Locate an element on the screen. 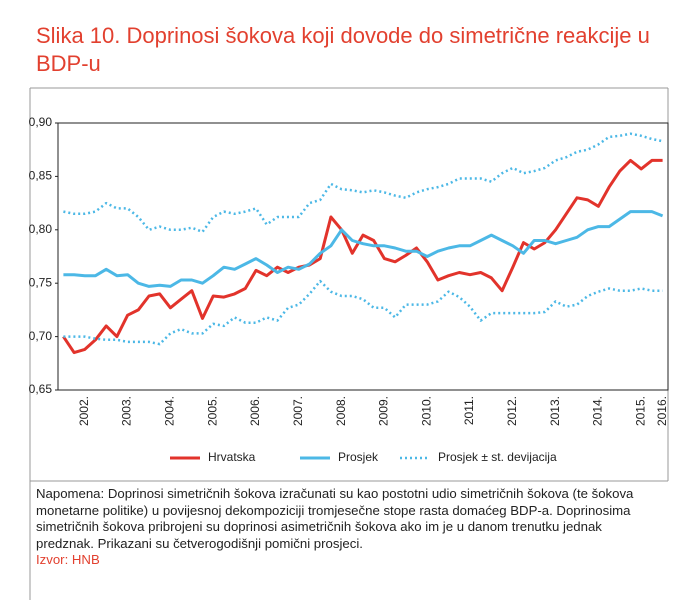 This screenshot has width=673, height=603. x-tick-label: 2005. is located at coordinates (212, 411).